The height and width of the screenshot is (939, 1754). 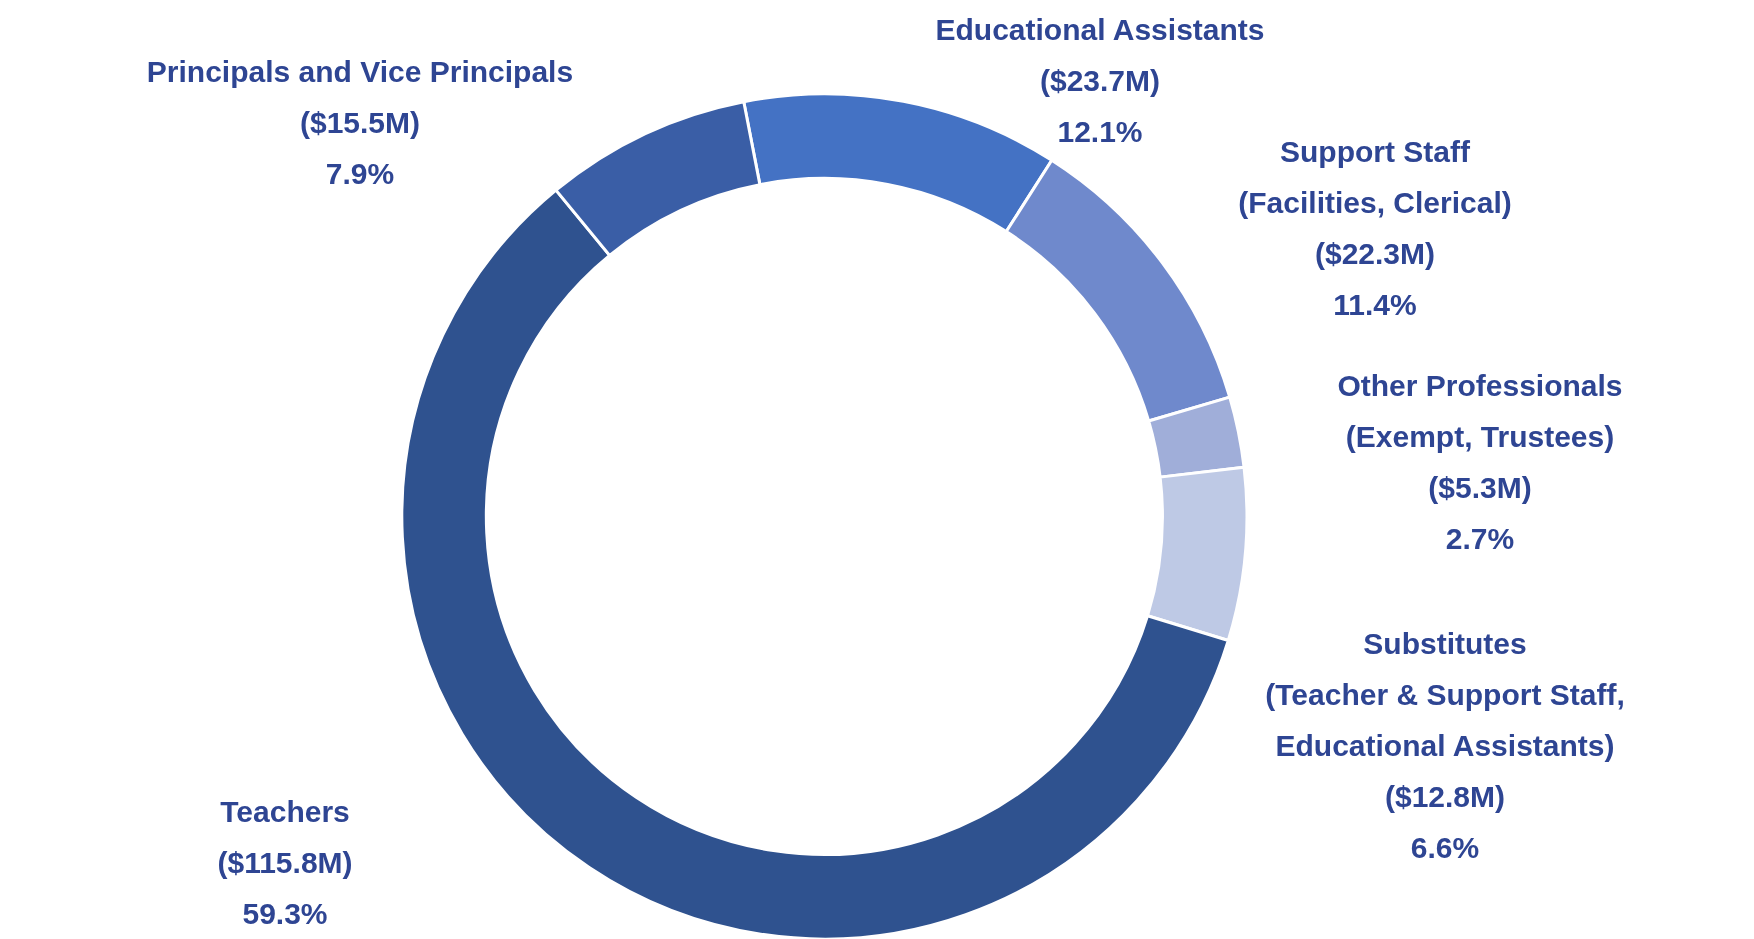 I want to click on data-label: ($15.5M) 7.9%, so click(x=360, y=147).